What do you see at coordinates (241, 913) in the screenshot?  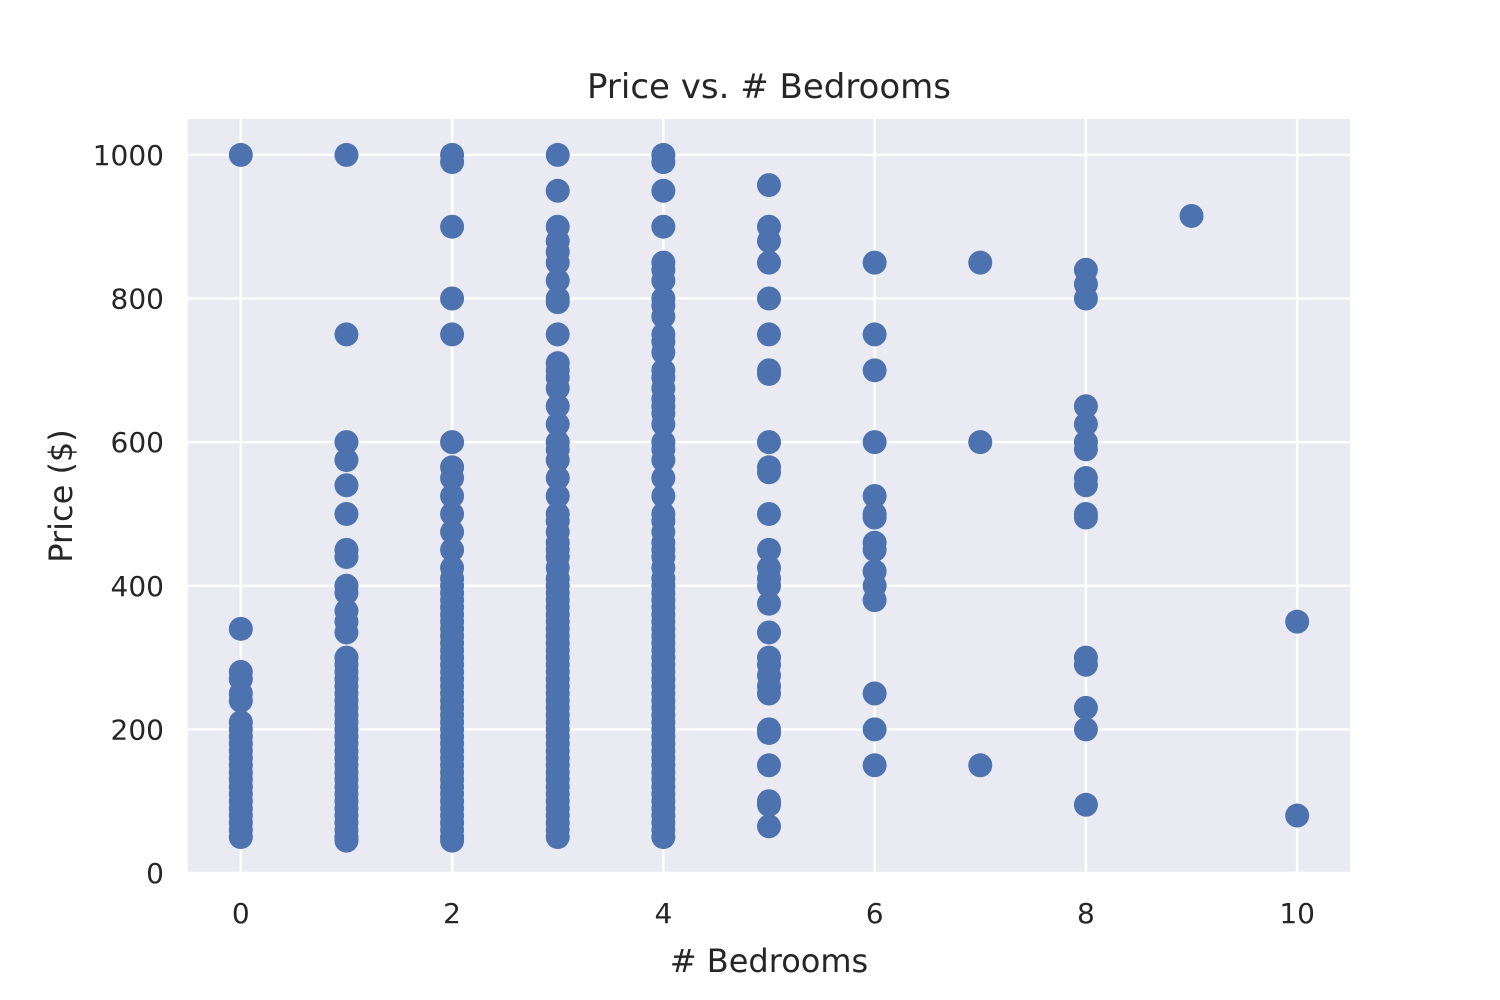 I see `x-tick-label: 0` at bounding box center [241, 913].